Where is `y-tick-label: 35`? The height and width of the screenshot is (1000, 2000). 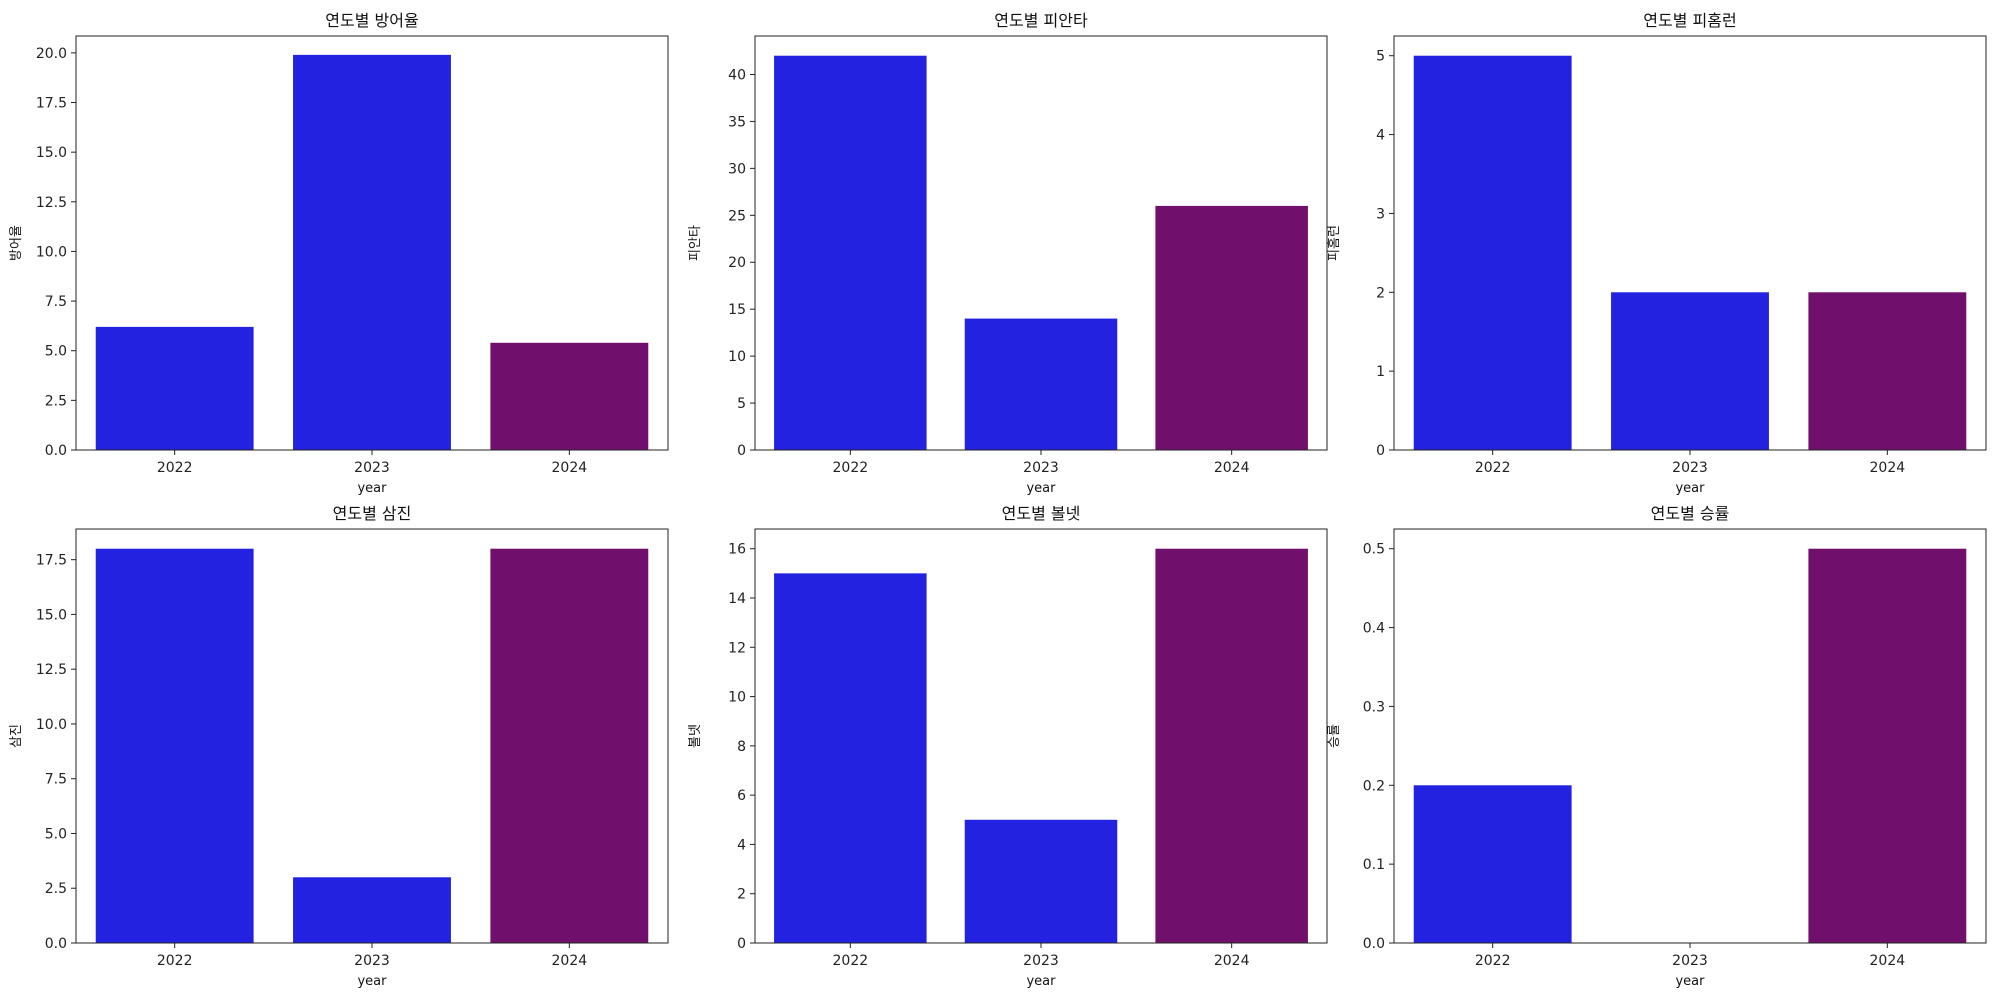
y-tick-label: 35 is located at coordinates (737, 122).